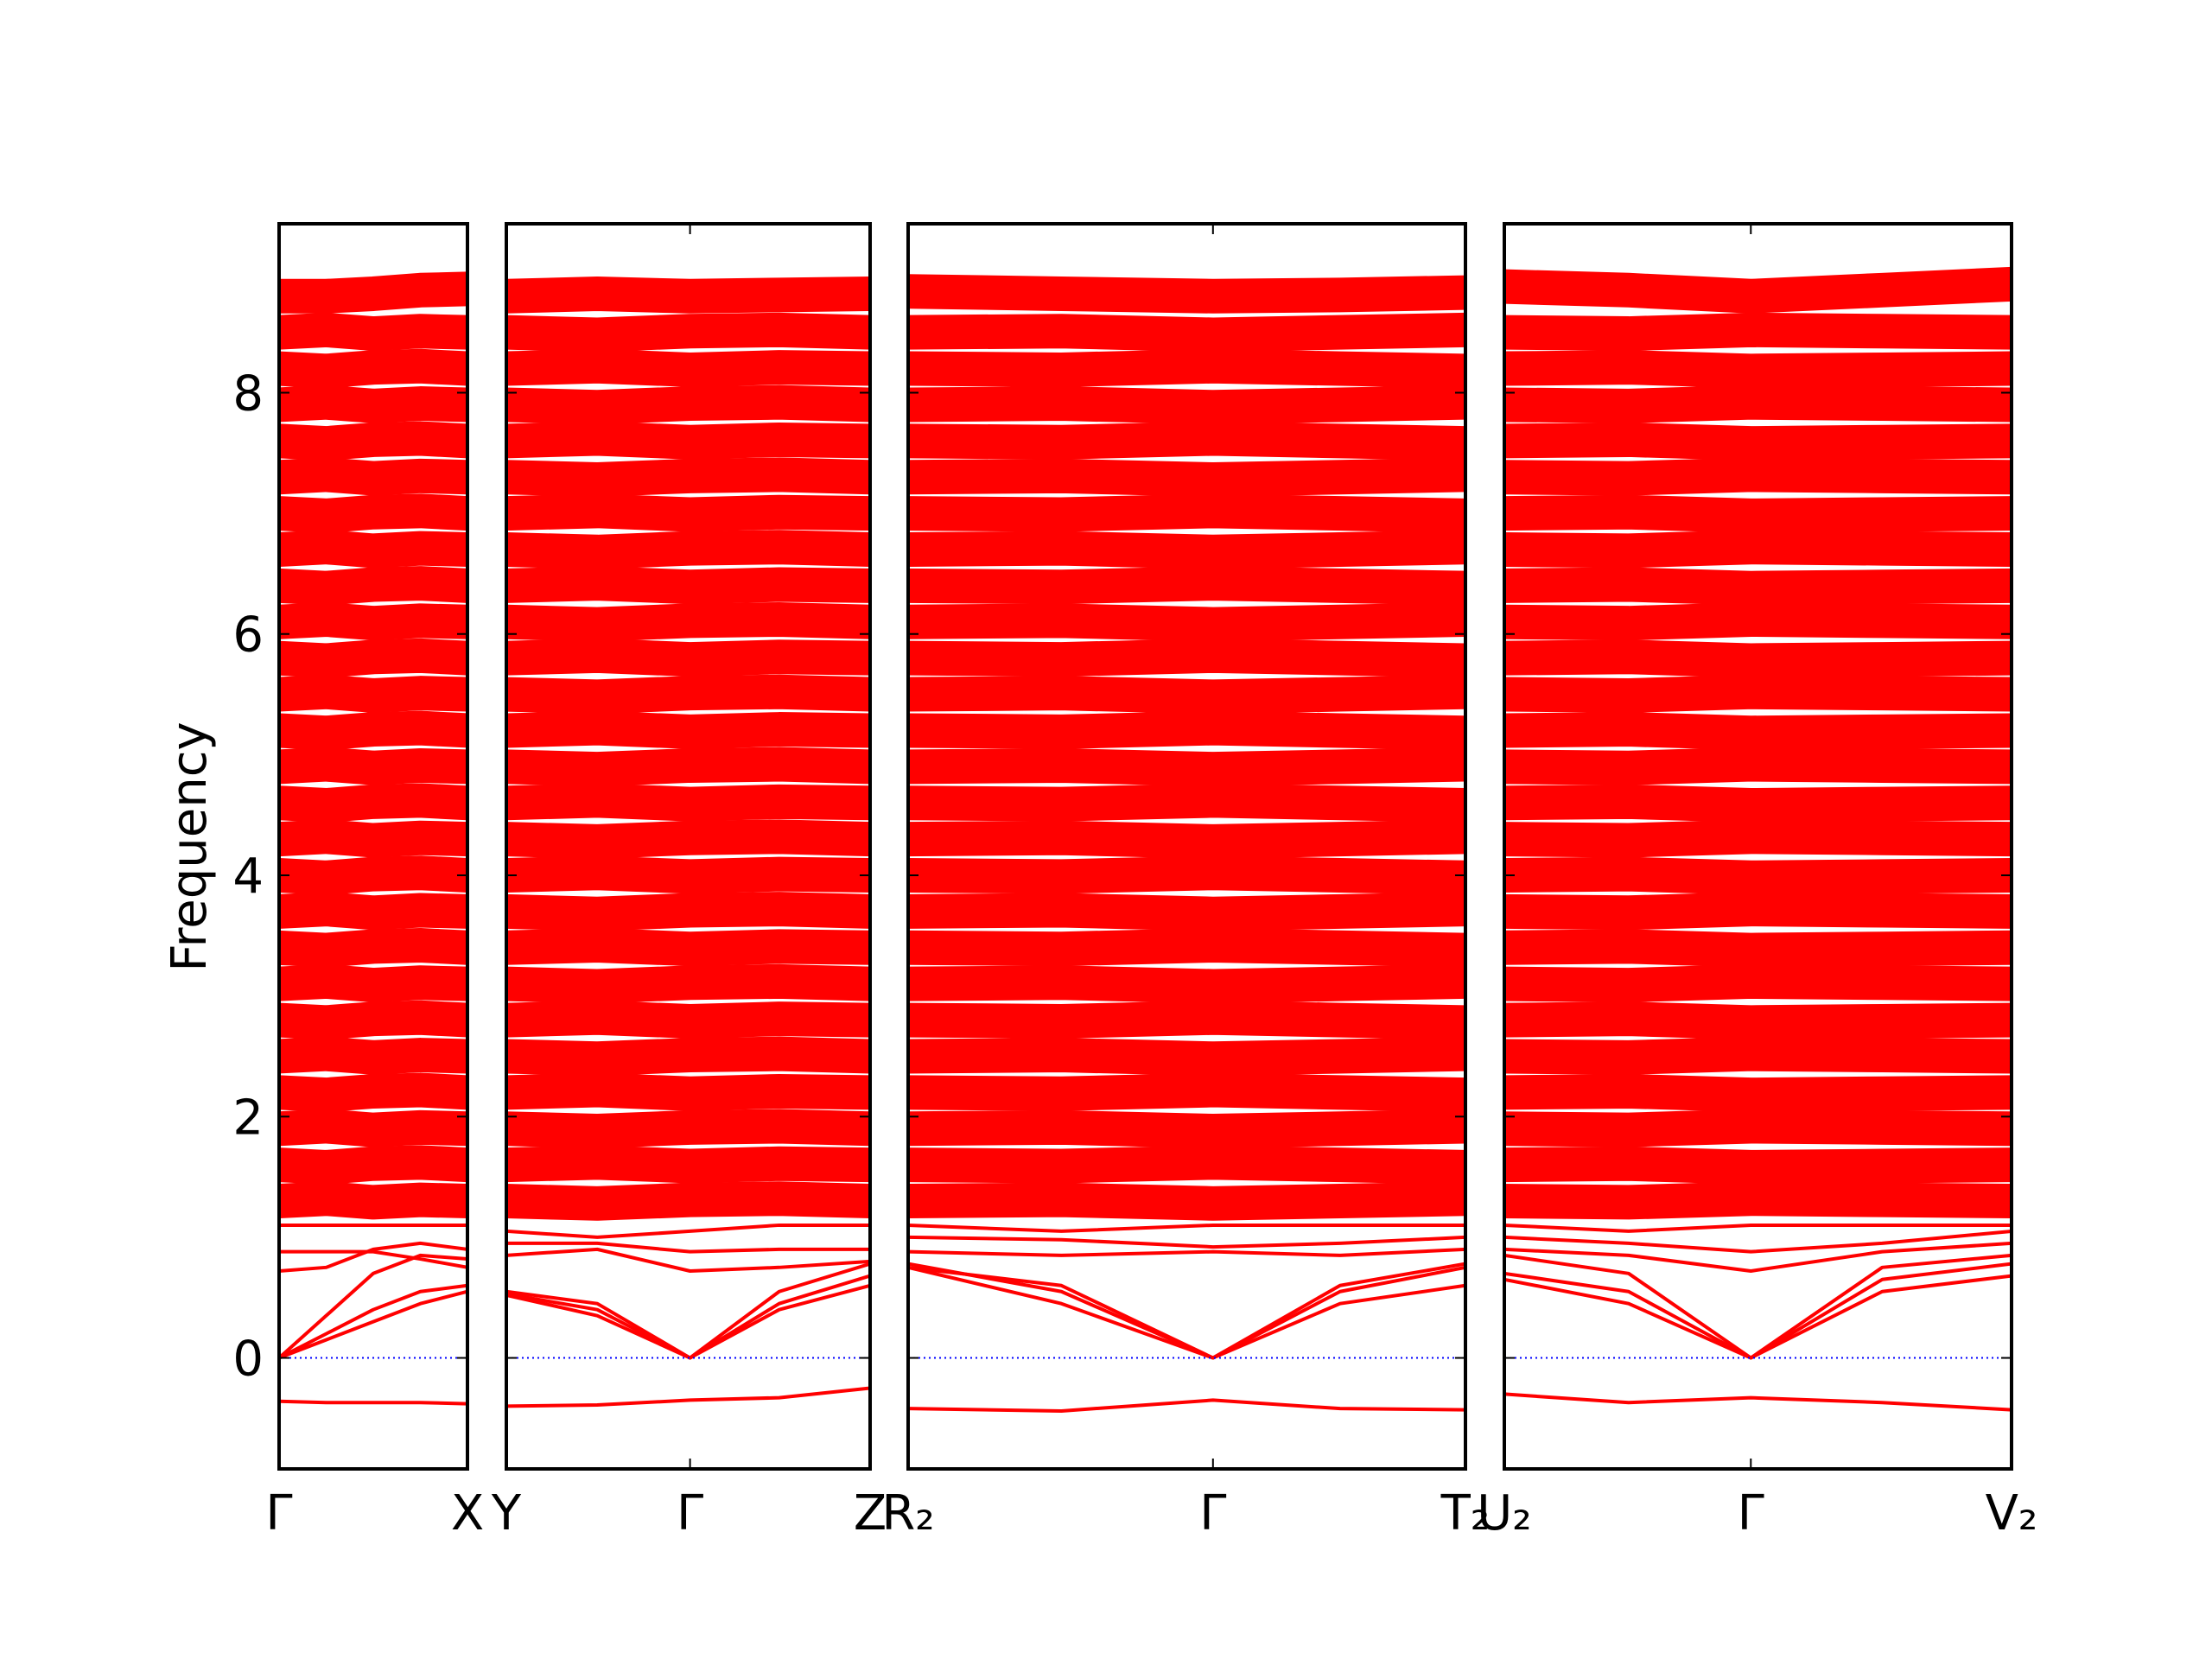 This screenshot has width=2212, height=1659. Describe the element at coordinates (2012, 1513) in the screenshot. I see `x-tick-label: V₂` at that location.